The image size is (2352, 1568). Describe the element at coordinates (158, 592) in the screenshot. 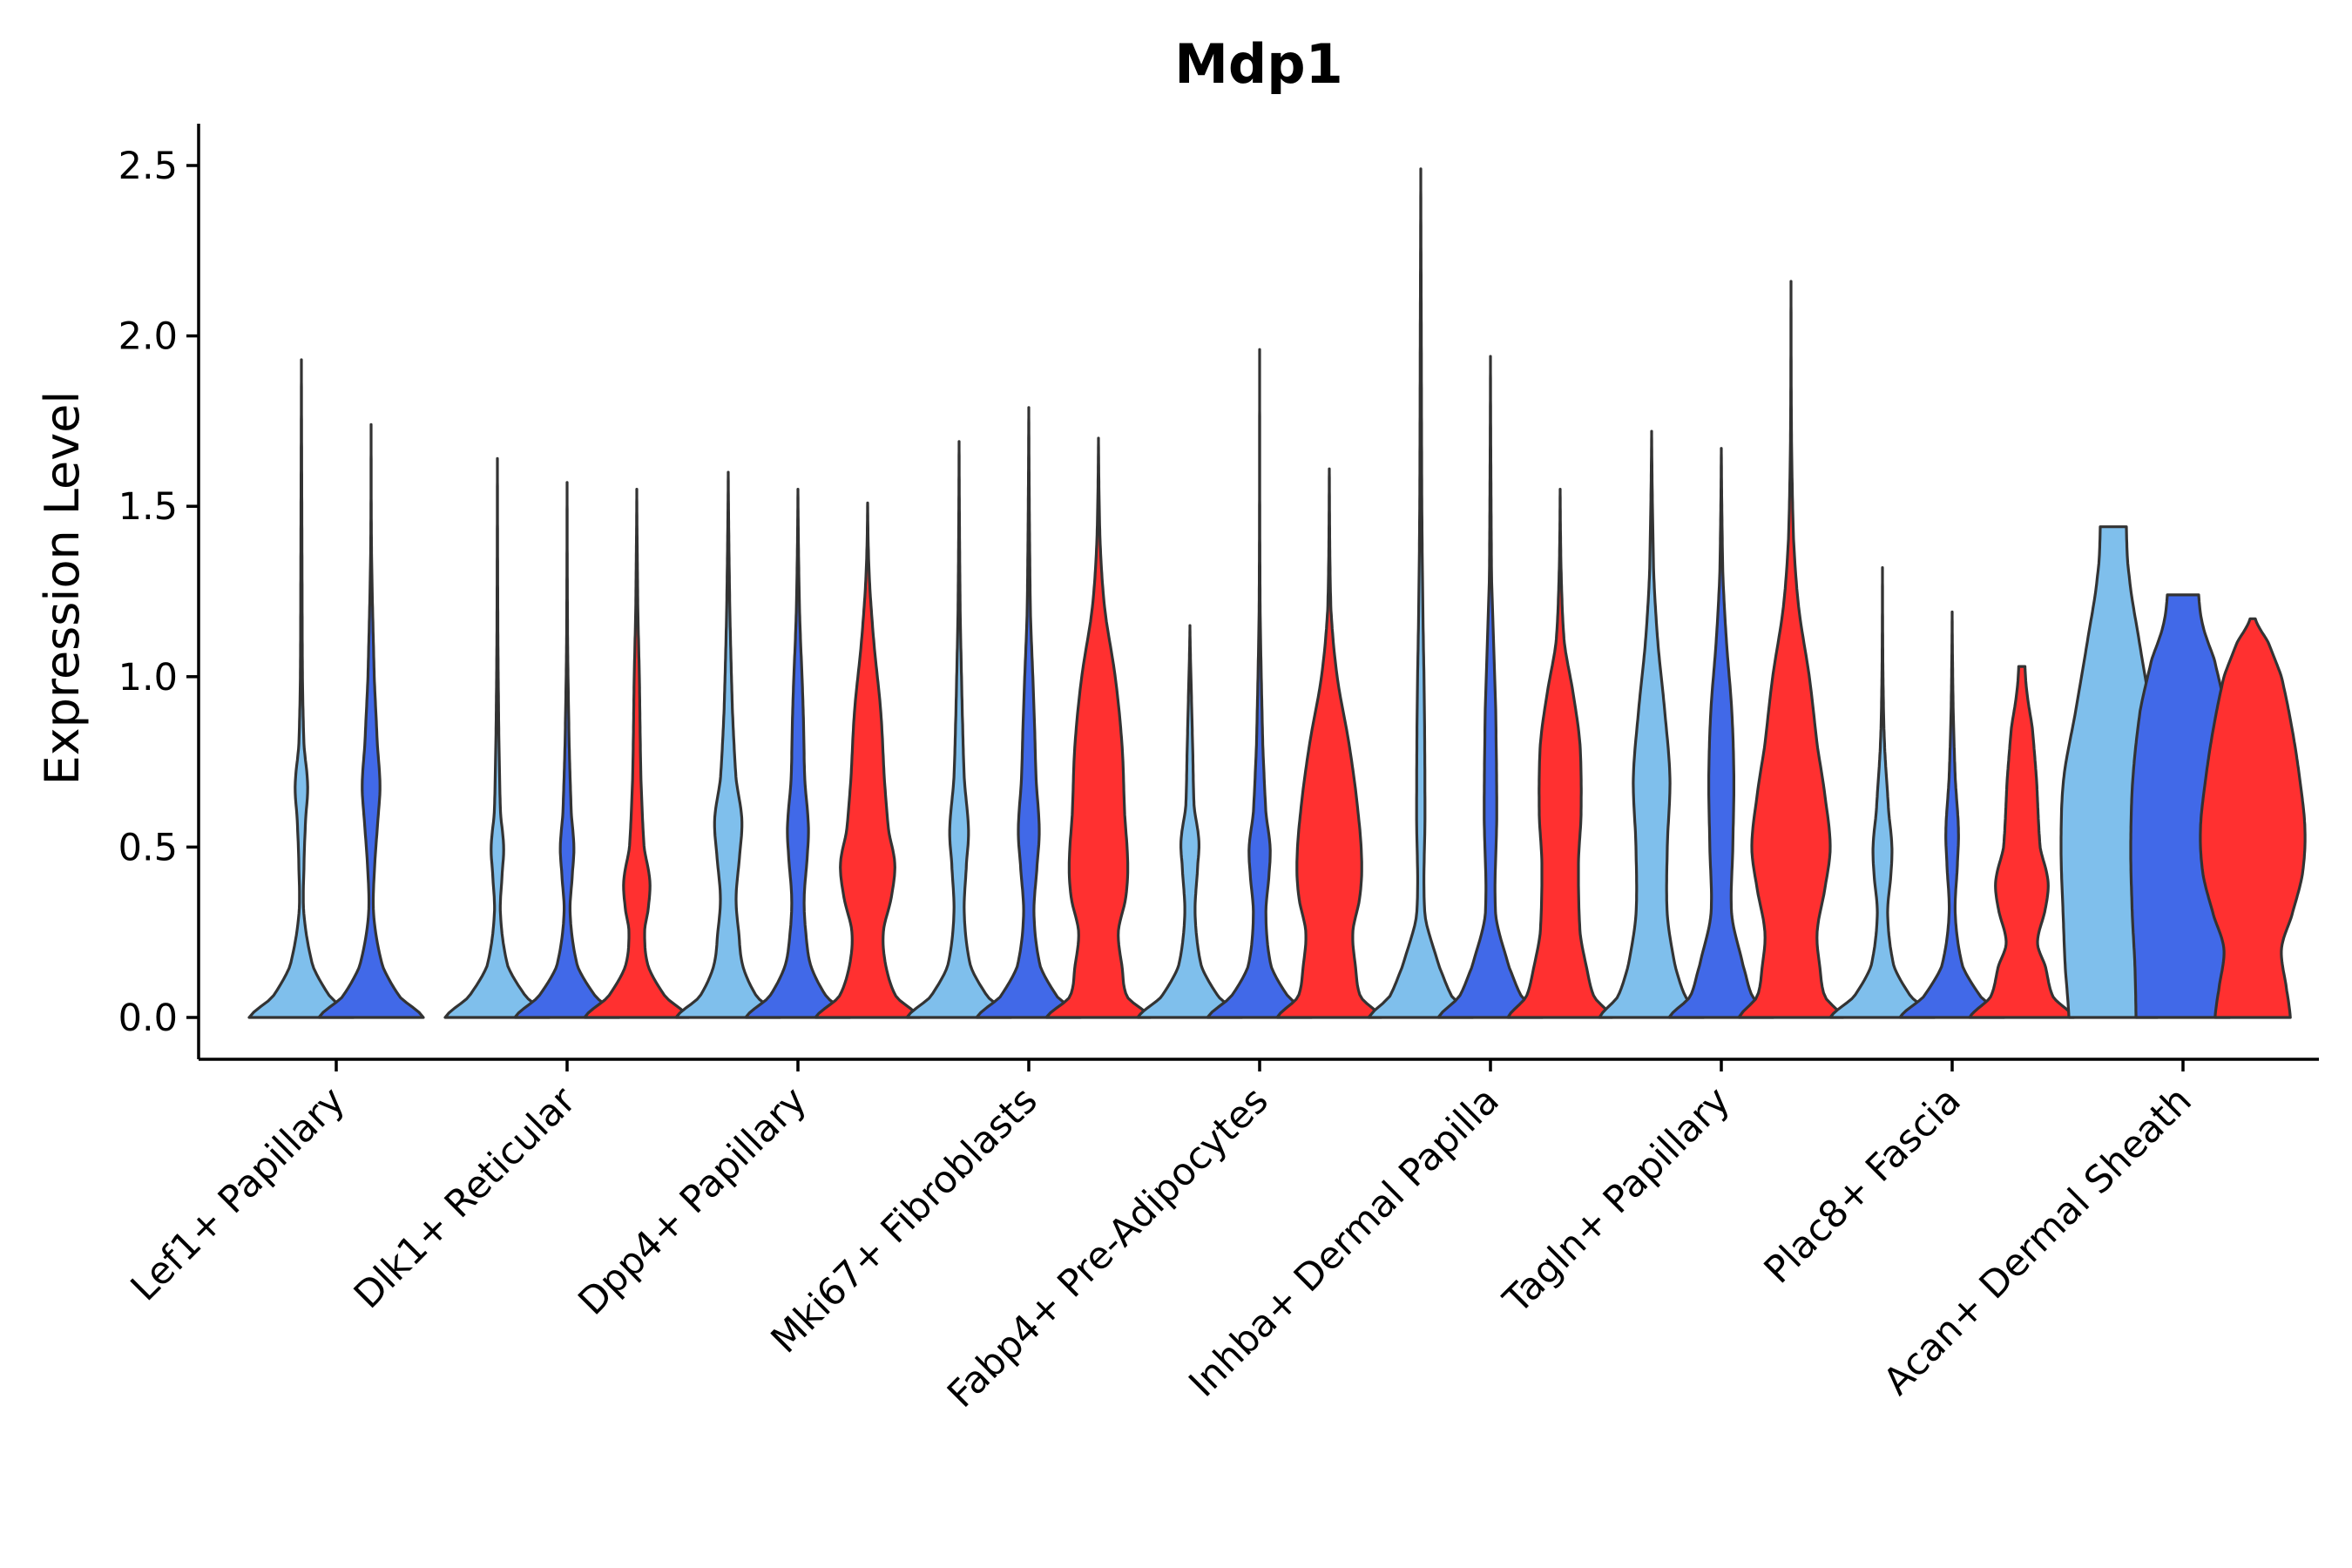

I see `y-ticks-layer: 0.0 0.5 1.0 1.5 2.0 2.5` at that location.